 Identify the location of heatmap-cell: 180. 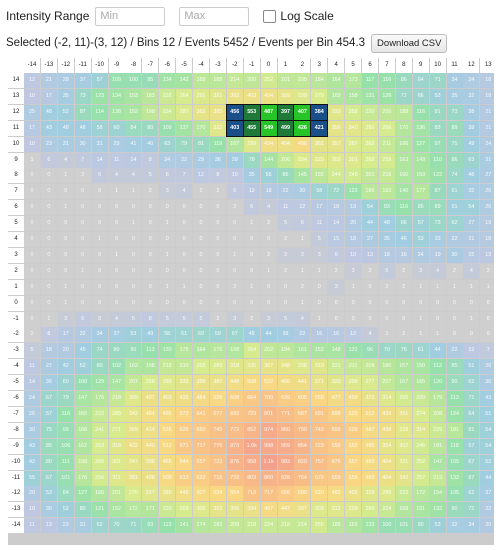
(387, 366).